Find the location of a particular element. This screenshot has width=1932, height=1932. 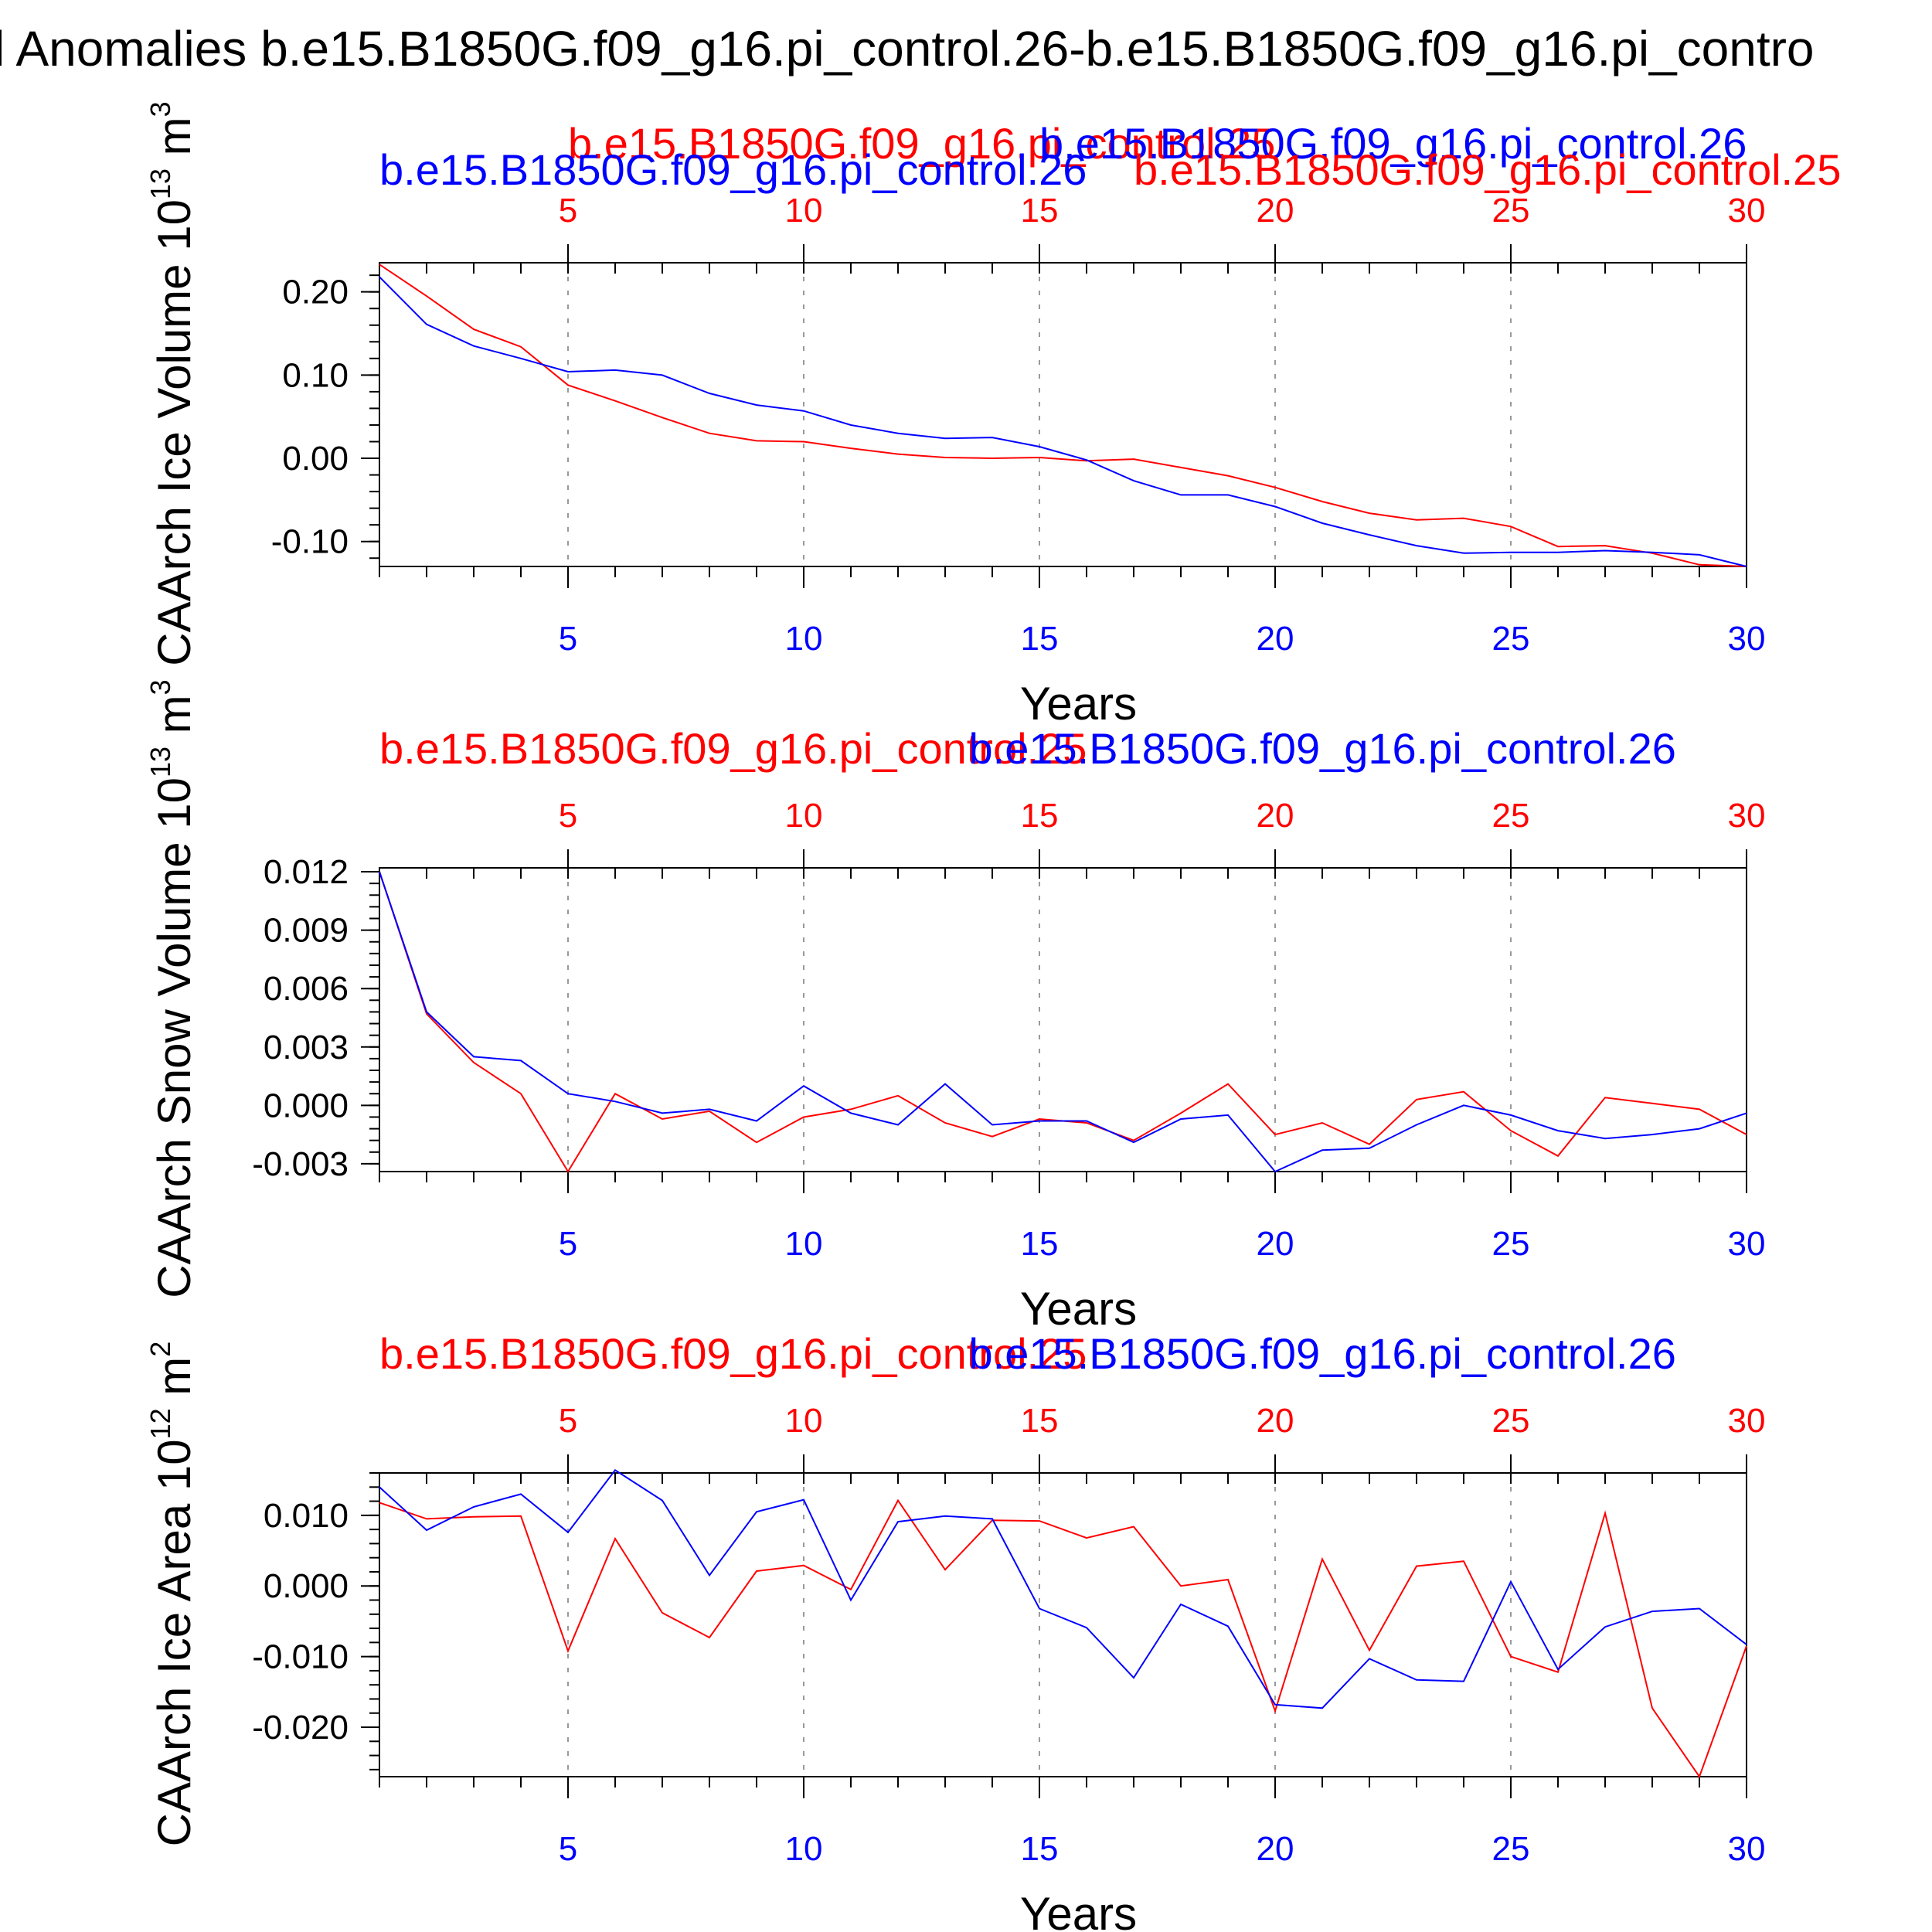

y-axis-title: CAArch Ice Area 1012 m2 is located at coordinates (173, 1595).